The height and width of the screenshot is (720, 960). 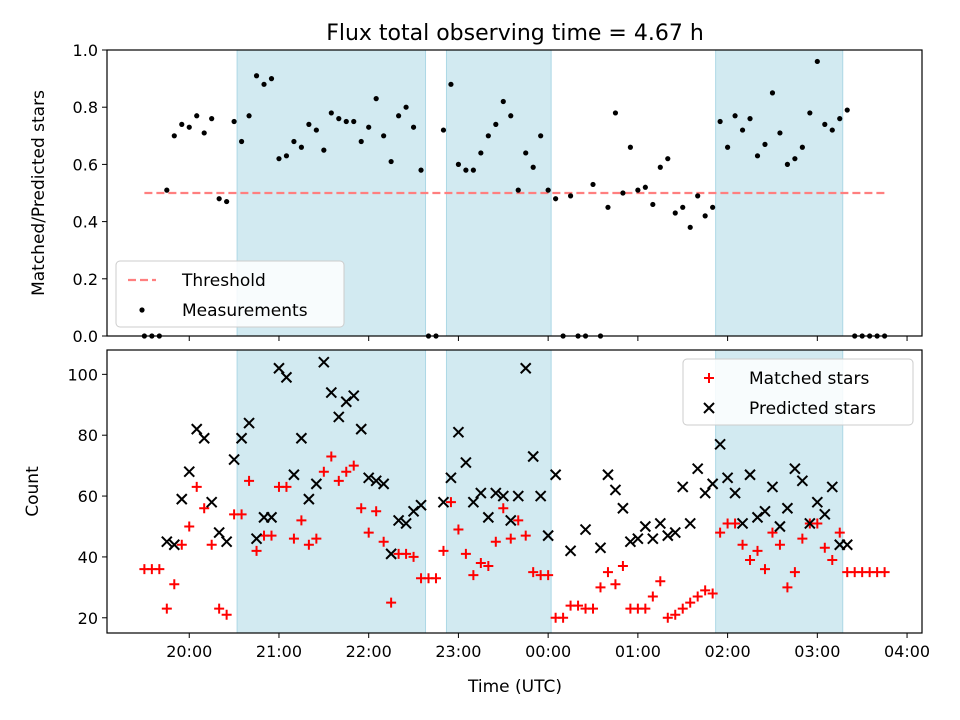 What do you see at coordinates (369, 651) in the screenshot?
I see `x-tick-label: 22:00` at bounding box center [369, 651].